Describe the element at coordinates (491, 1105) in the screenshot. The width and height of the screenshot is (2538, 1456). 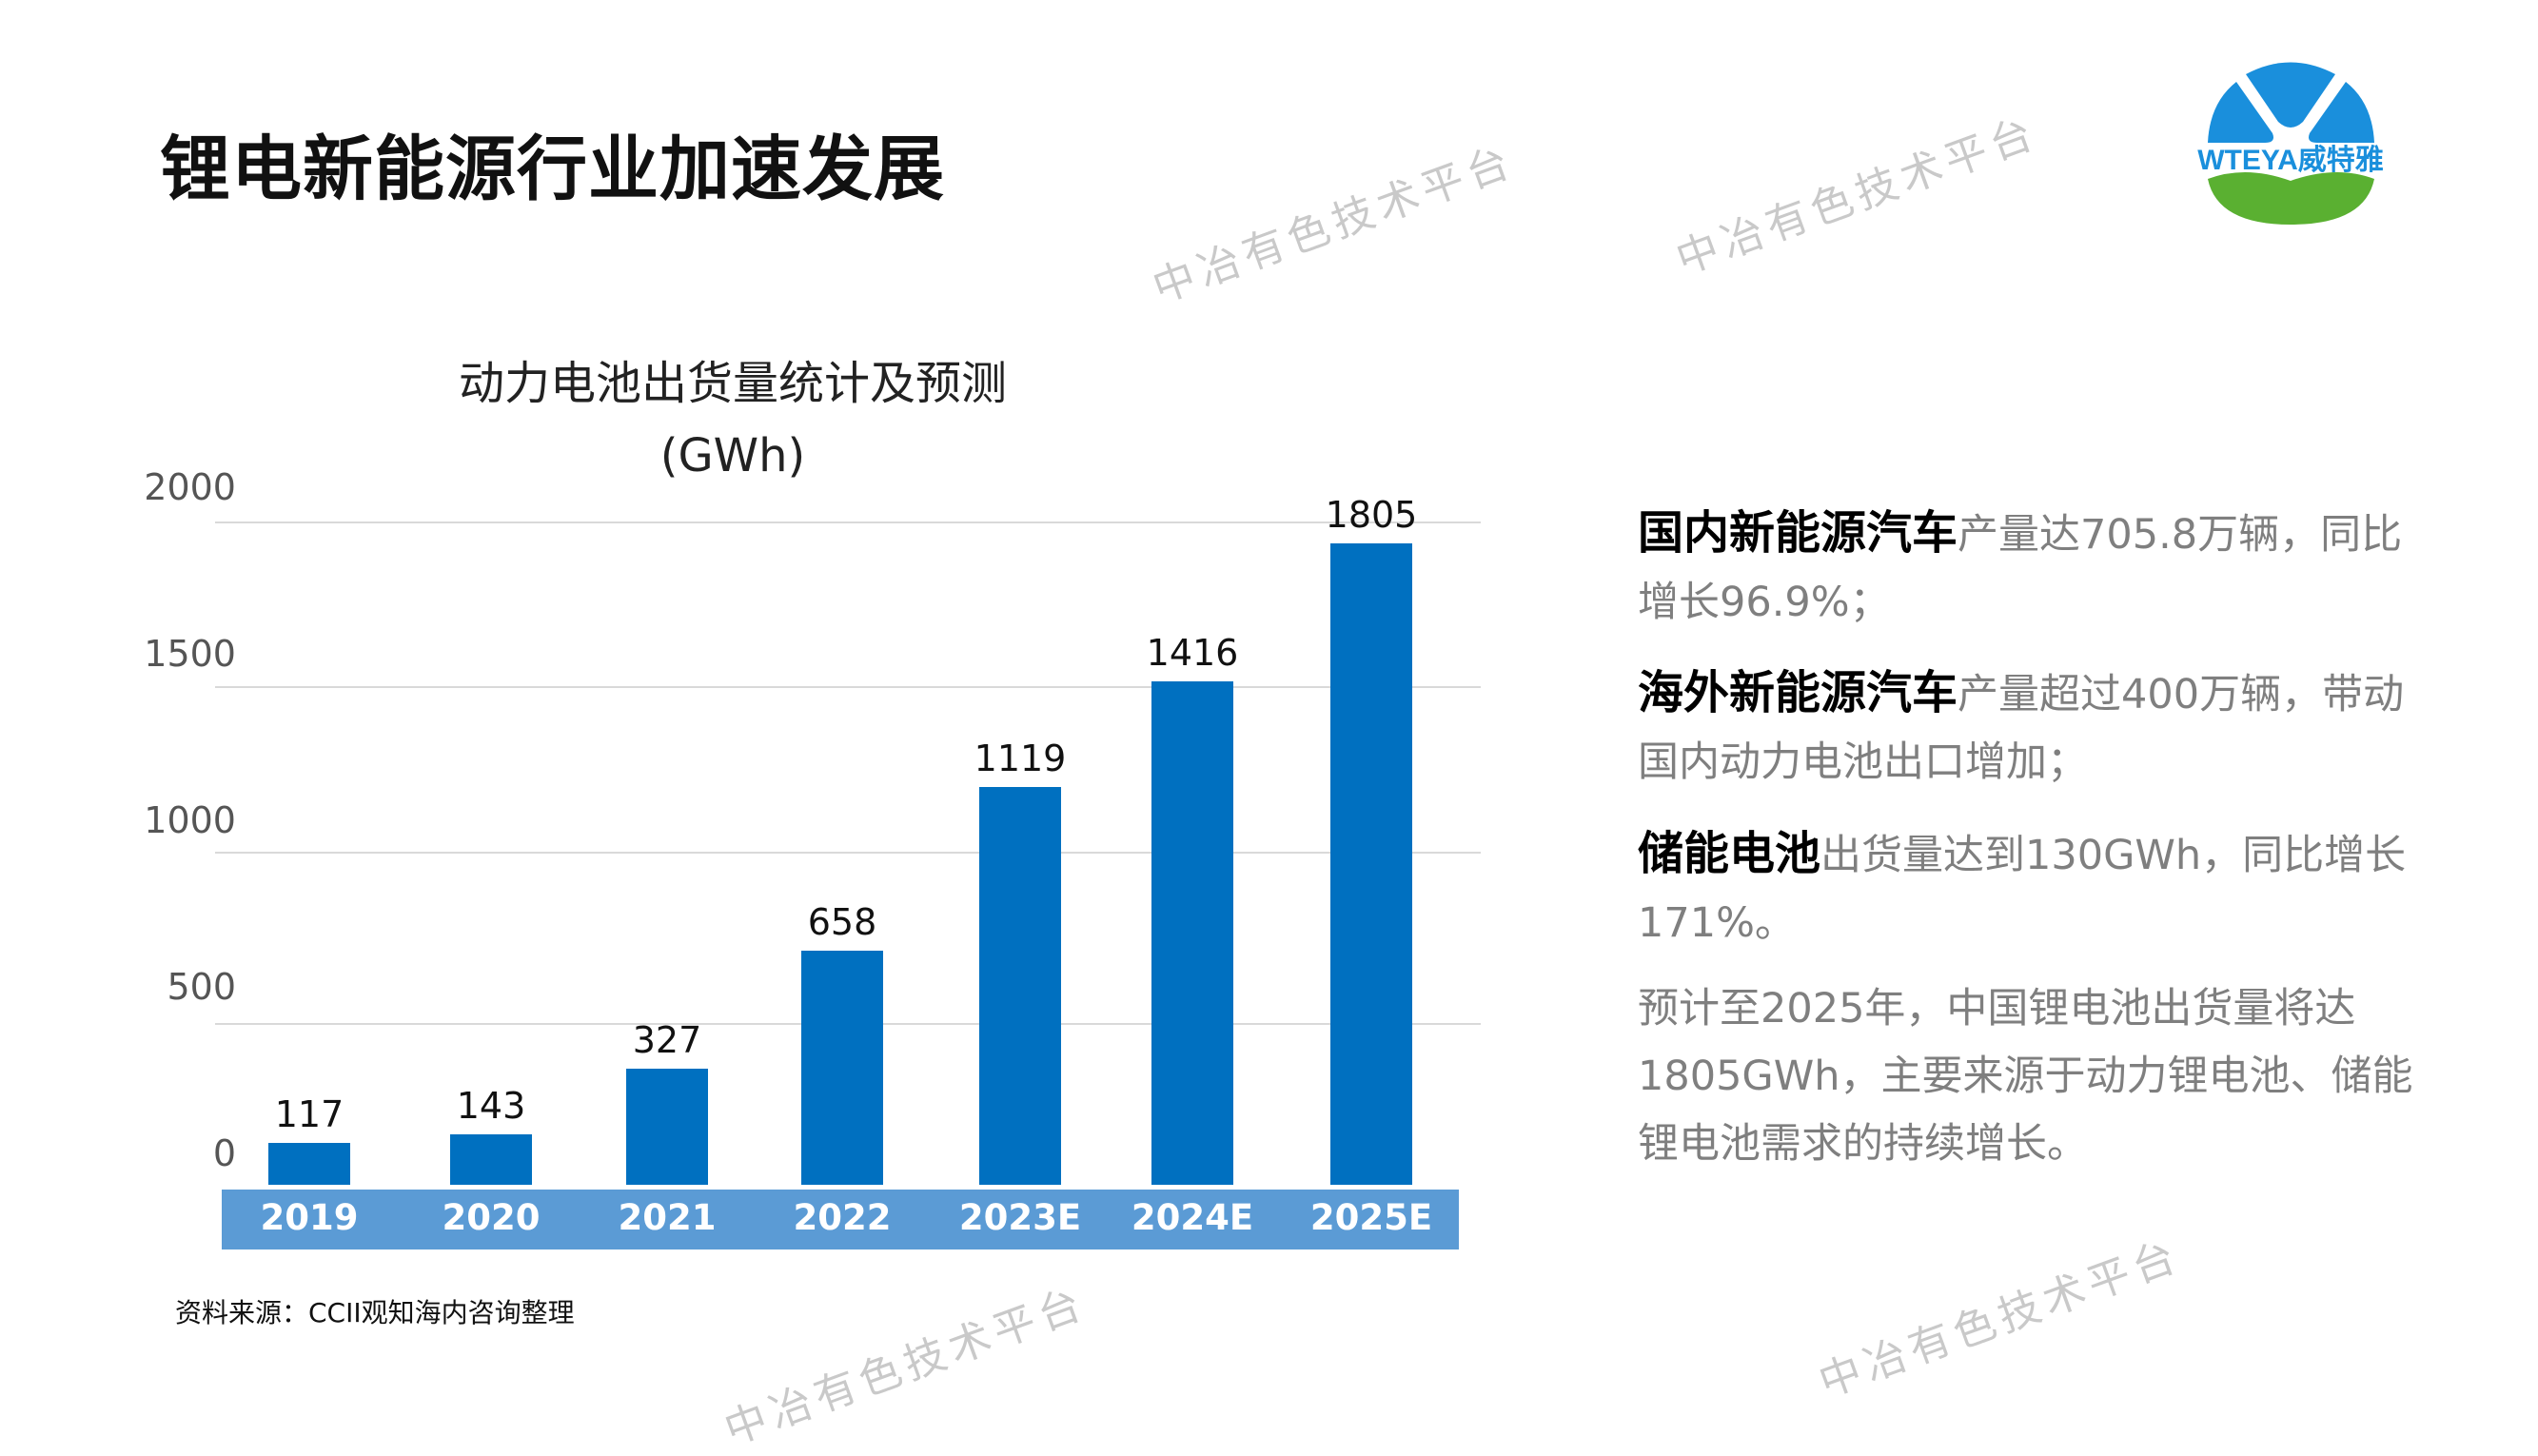
I see `data-label: 143` at that location.